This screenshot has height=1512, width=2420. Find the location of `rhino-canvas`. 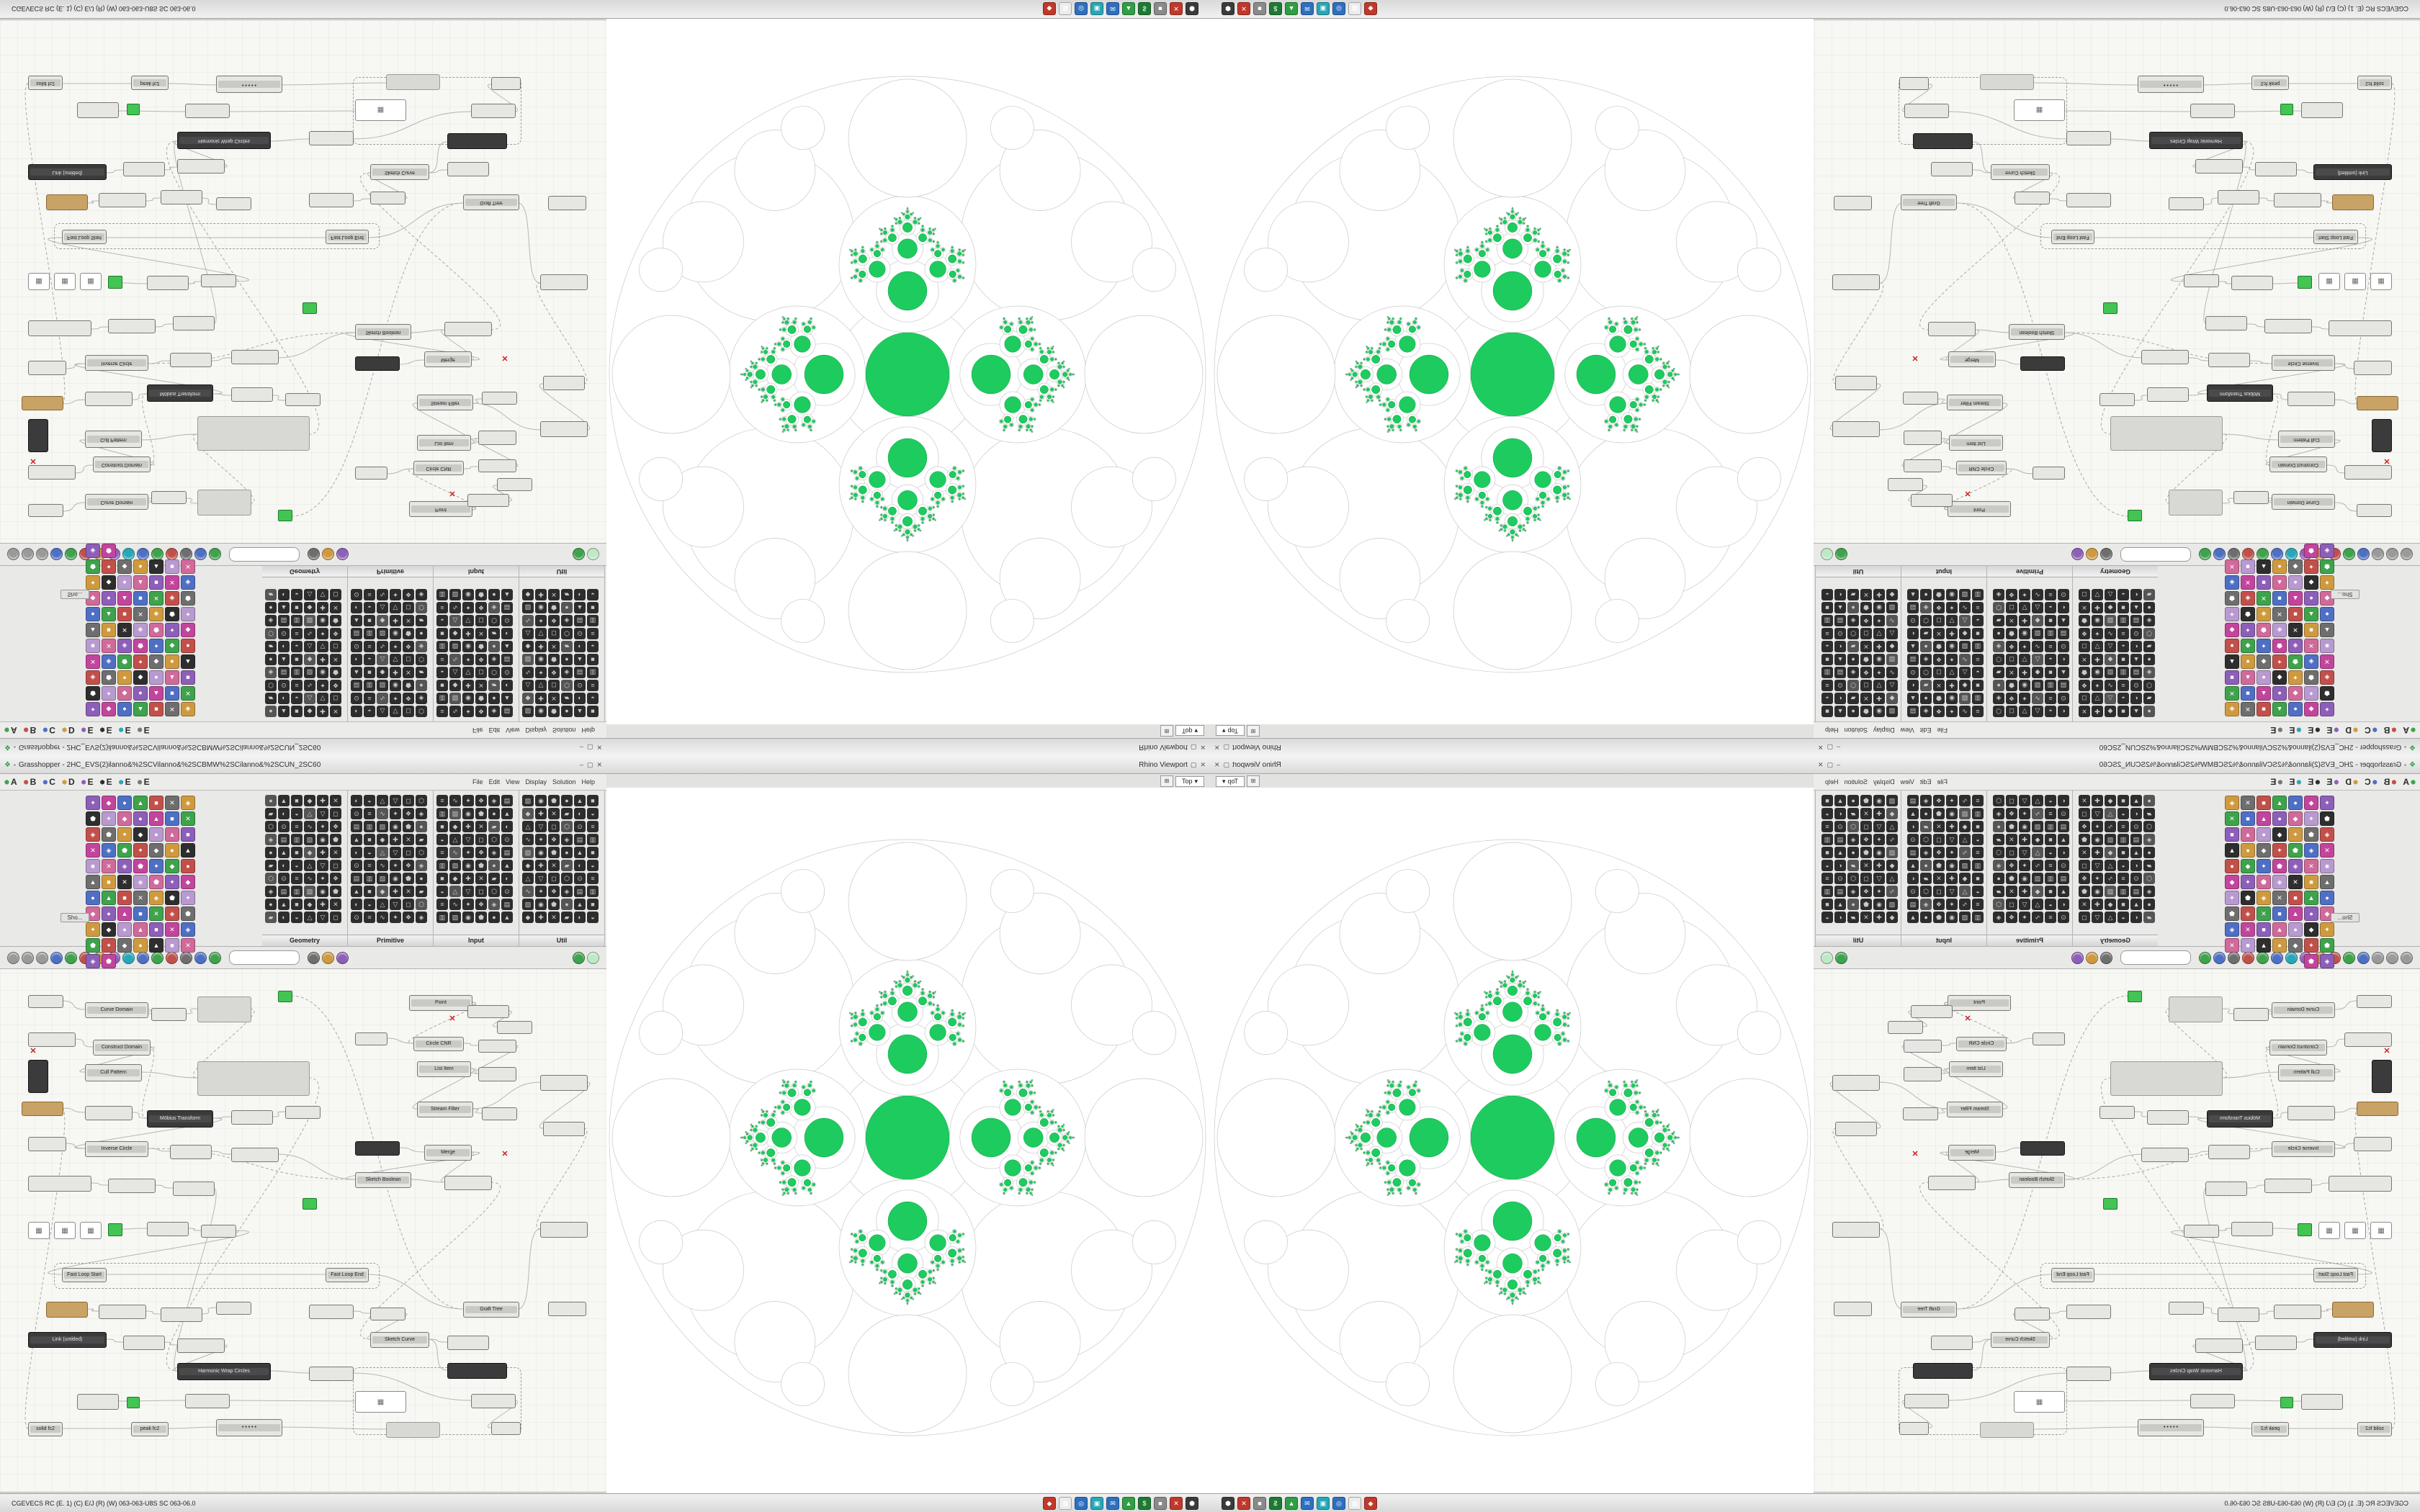

rhino-canvas is located at coordinates (908, 371).